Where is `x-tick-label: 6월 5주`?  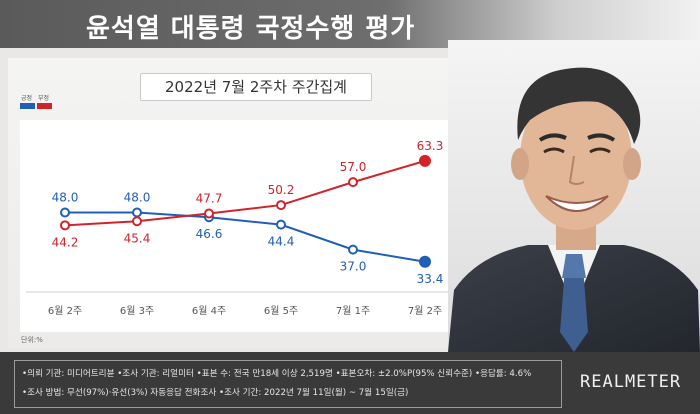 x-tick-label: 6월 5주 is located at coordinates (281, 311).